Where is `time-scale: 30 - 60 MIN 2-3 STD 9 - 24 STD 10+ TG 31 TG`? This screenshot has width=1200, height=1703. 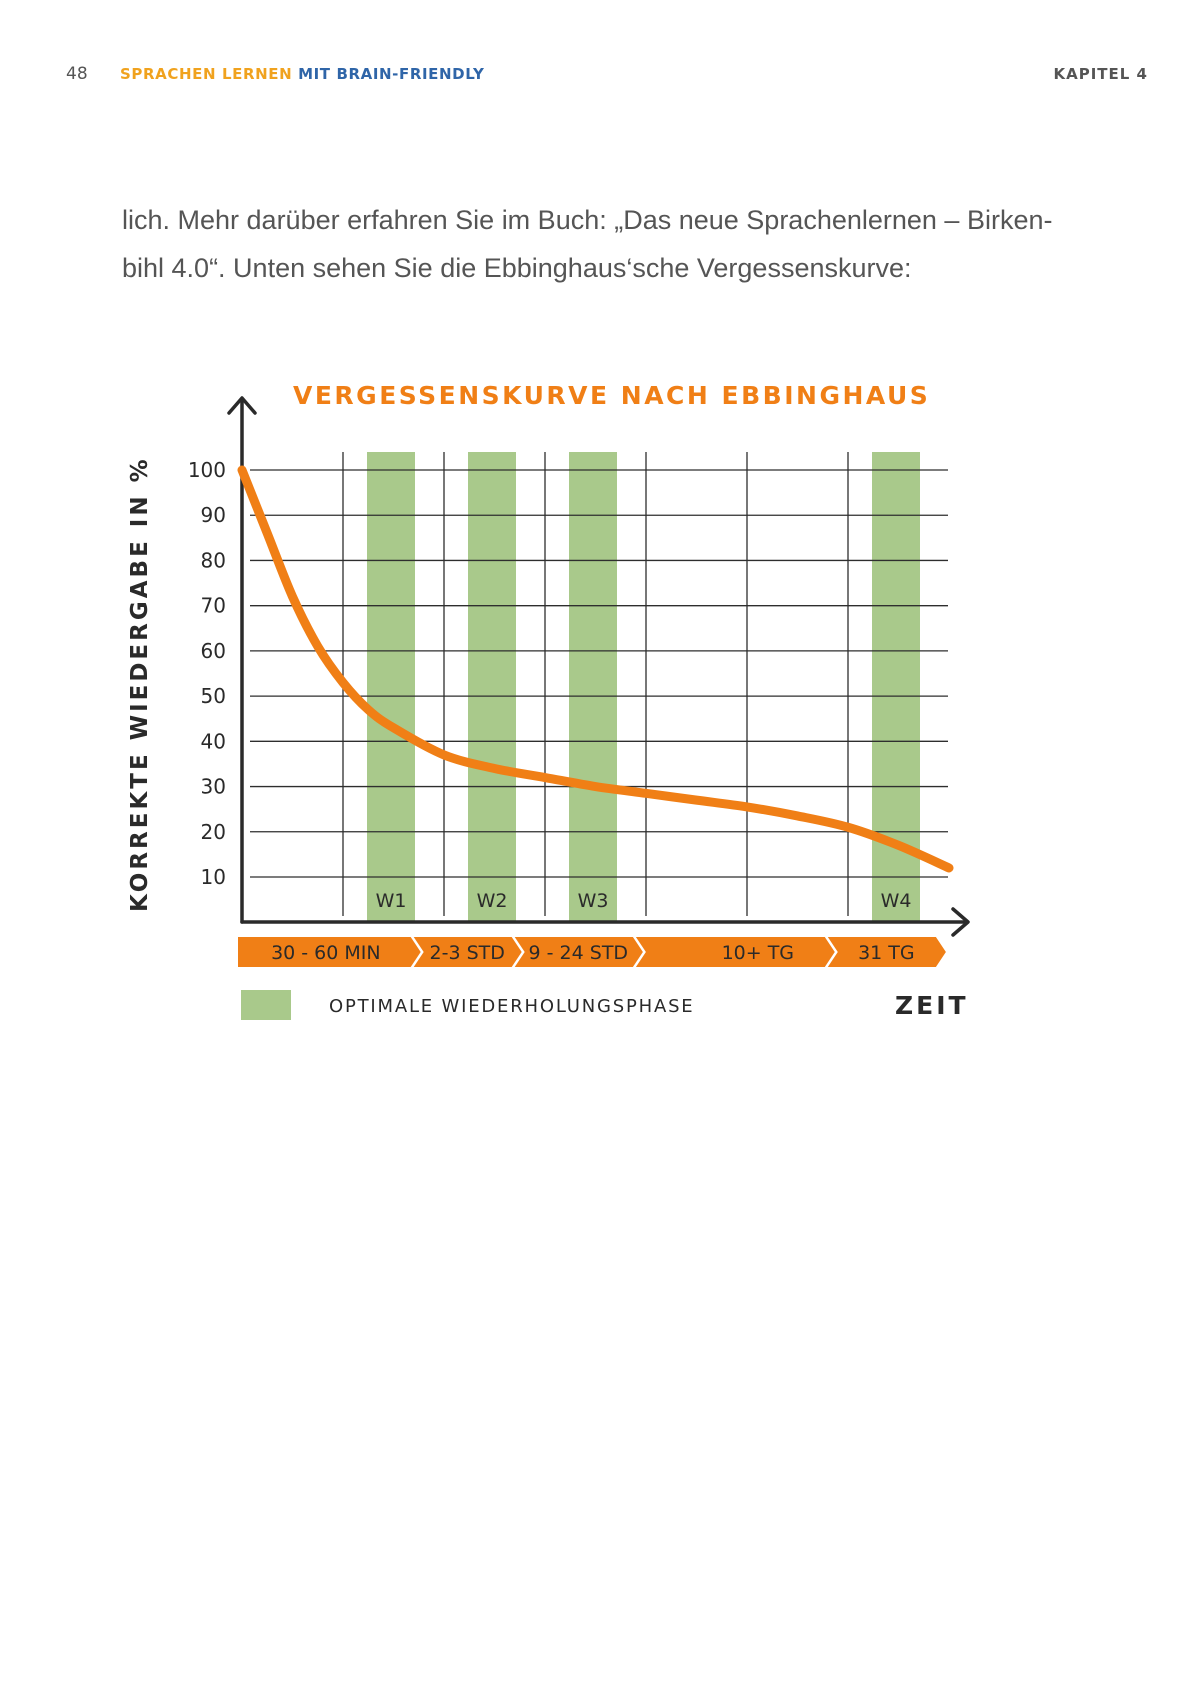
time-scale: 30 - 60 MIN 2-3 STD 9 - 24 STD 10+ TG 31 TG is located at coordinates (592, 952).